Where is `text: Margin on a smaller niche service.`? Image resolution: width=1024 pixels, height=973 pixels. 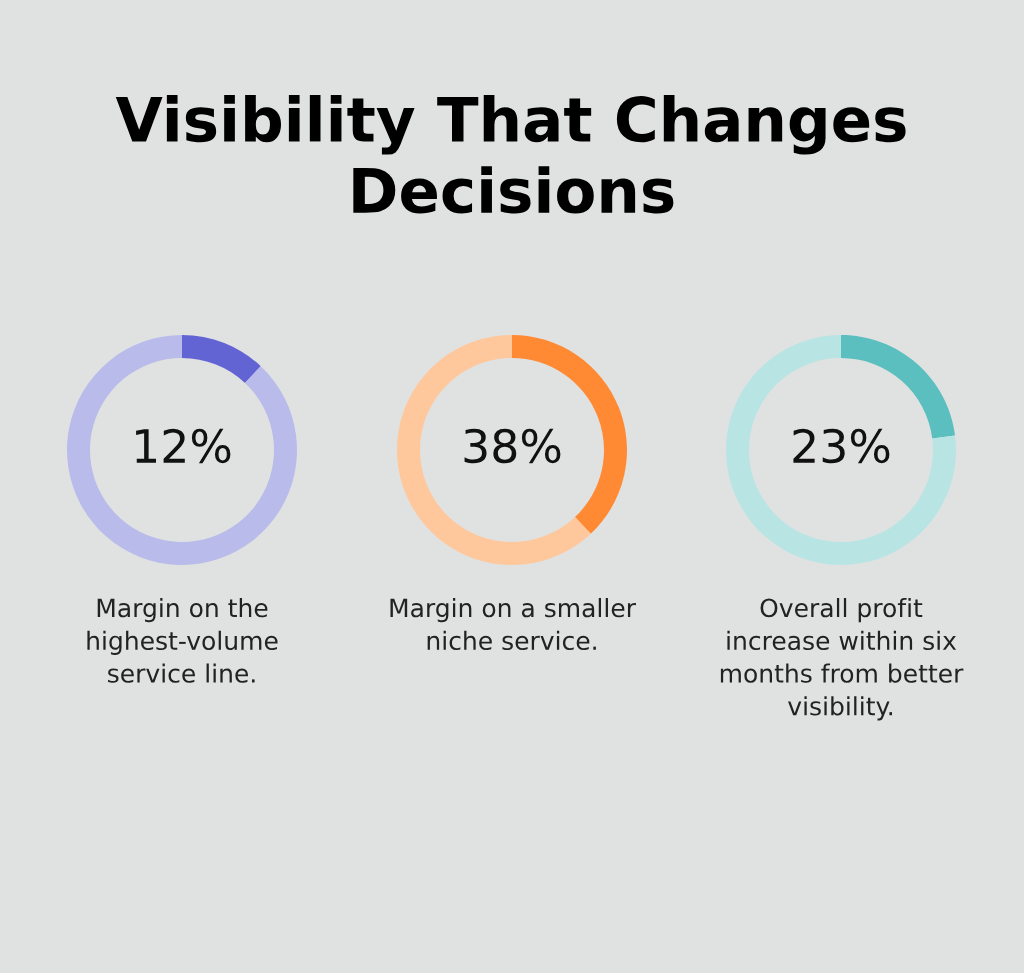 text: Margin on a smaller niche service. is located at coordinates (513, 624).